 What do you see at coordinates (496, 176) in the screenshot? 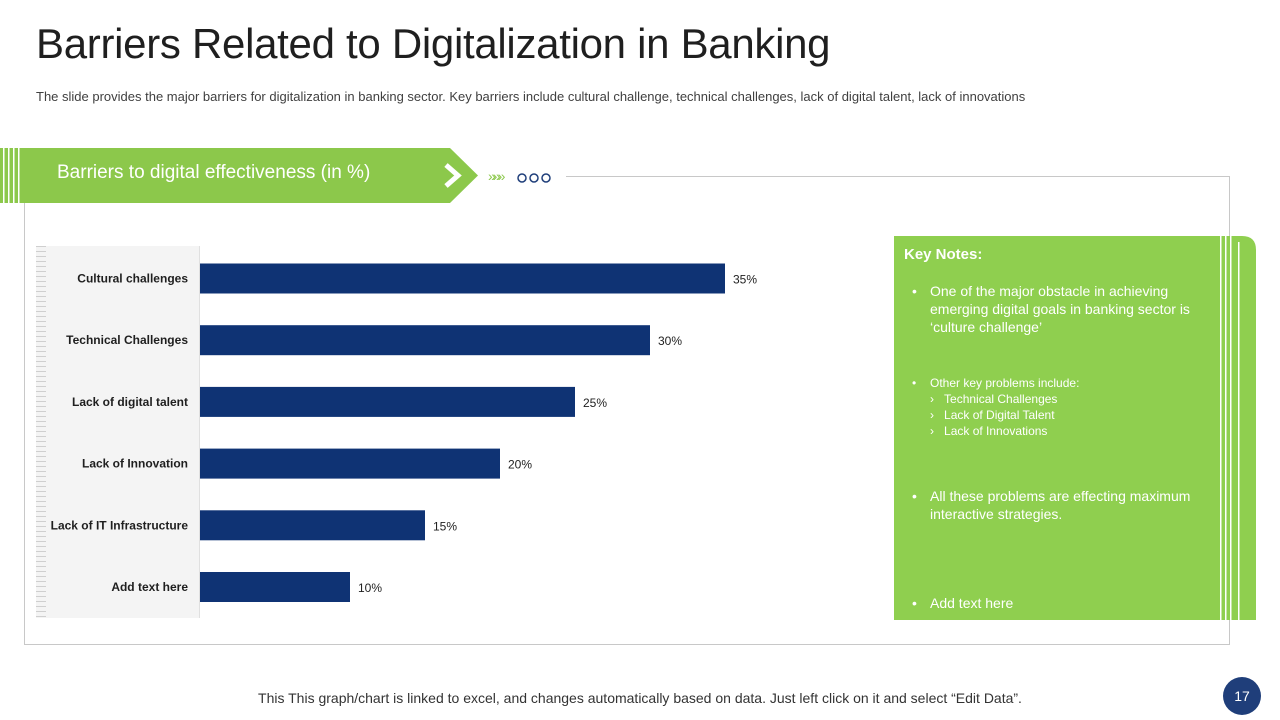
I see `chevrons-decoration-icon: »»»` at bounding box center [496, 176].